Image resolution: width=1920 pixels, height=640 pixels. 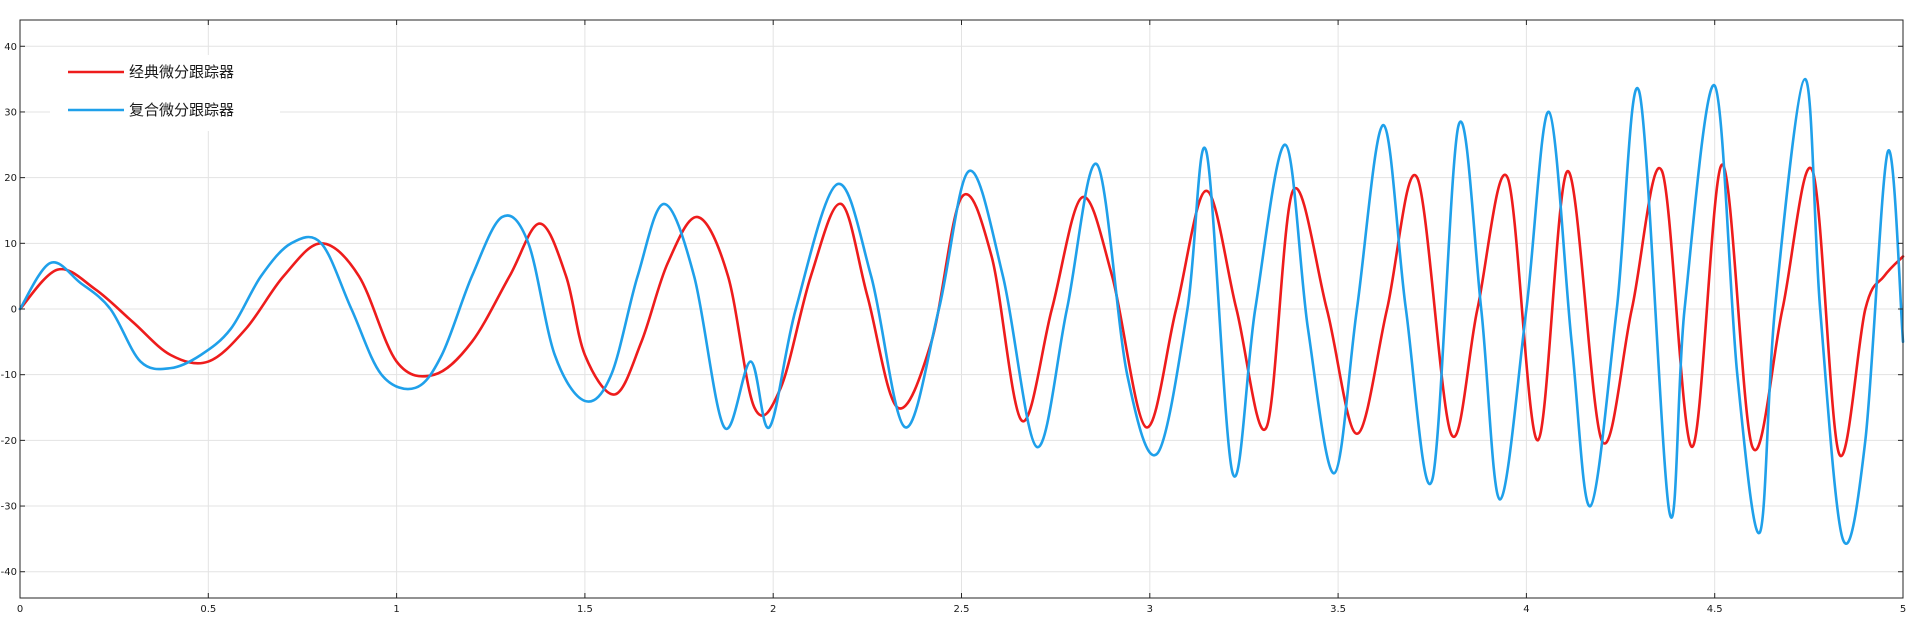 I want to click on x-tick-label: 1.5, so click(x=585, y=609).